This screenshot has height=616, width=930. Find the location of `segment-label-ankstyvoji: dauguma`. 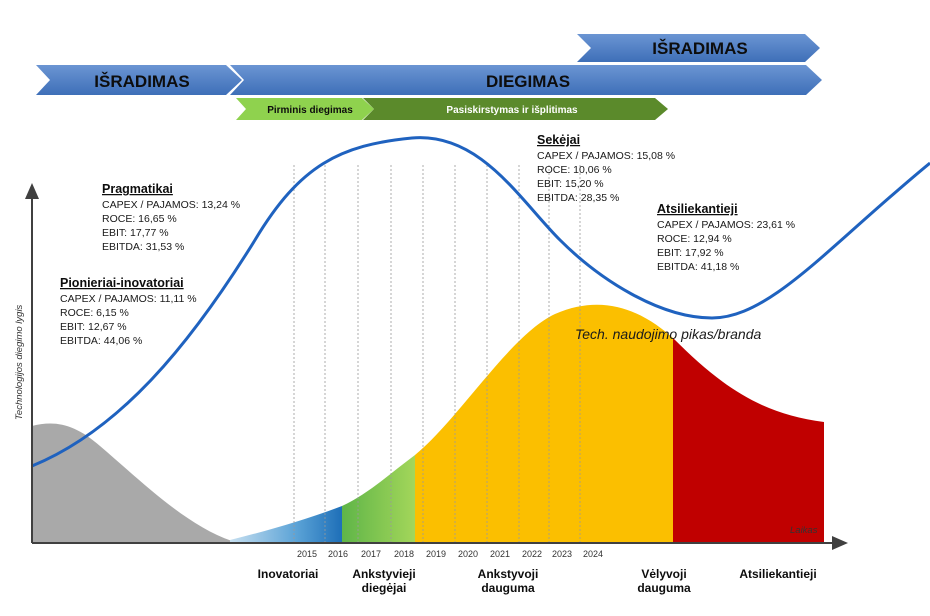

segment-label-ankstyvoji: dauguma is located at coordinates (508, 588).